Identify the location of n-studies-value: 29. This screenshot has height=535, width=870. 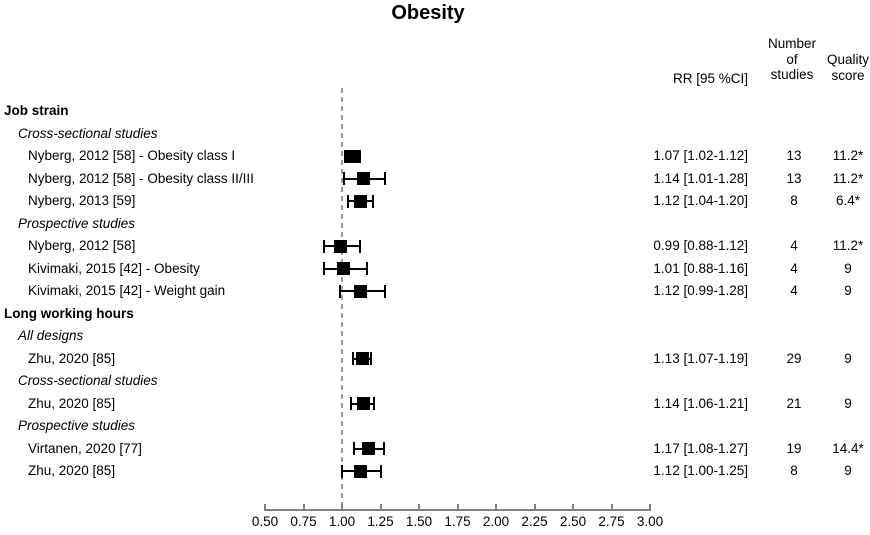
(794, 358).